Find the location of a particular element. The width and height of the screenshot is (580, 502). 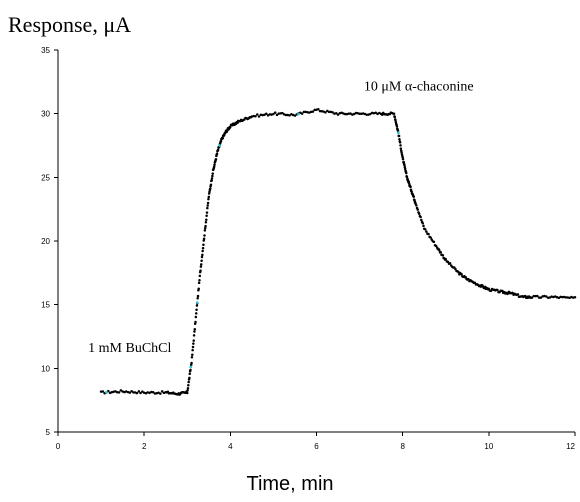

x-tick-label: 2 is located at coordinates (144, 446).